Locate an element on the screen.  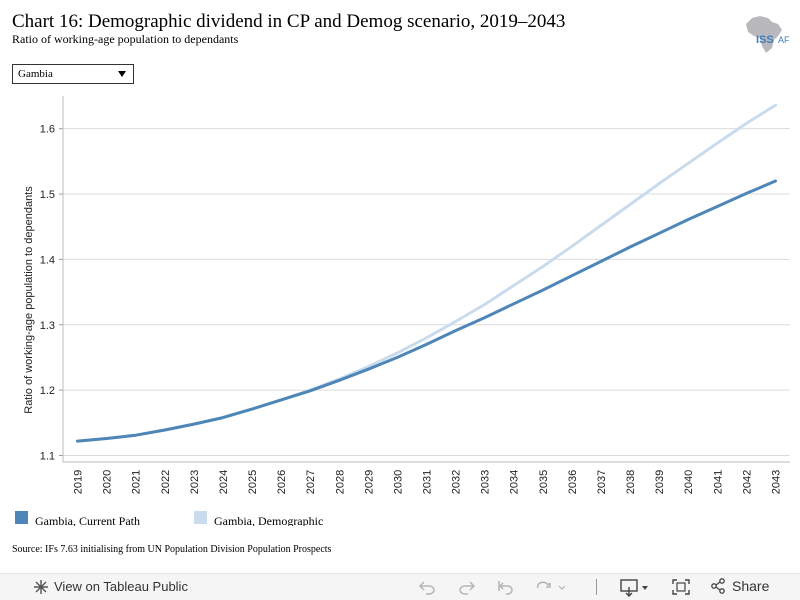
y-tick-label: 1.6 is located at coordinates (47, 130).